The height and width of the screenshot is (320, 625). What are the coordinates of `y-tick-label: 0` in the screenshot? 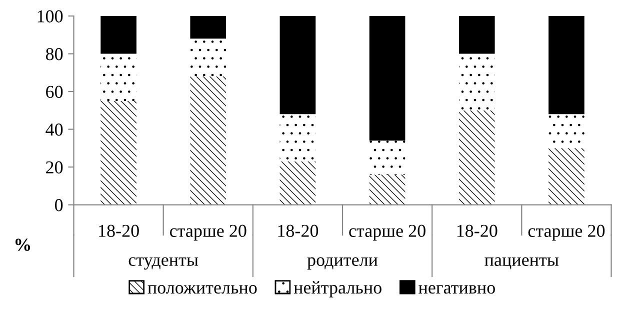 It's located at (58, 205).